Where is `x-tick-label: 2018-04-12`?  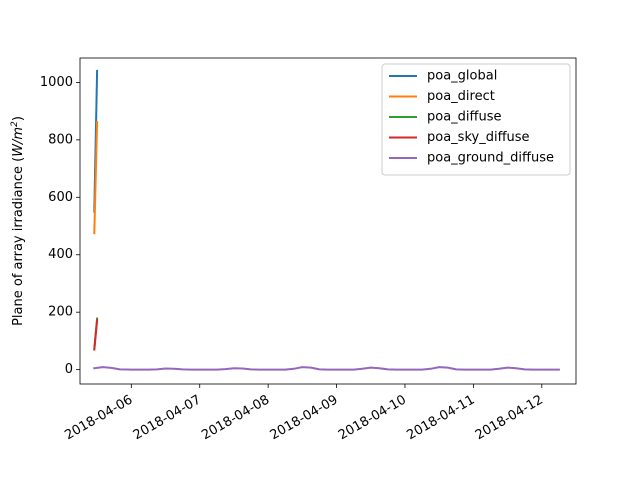
x-tick-label: 2018-04-12 is located at coordinates (509, 417).